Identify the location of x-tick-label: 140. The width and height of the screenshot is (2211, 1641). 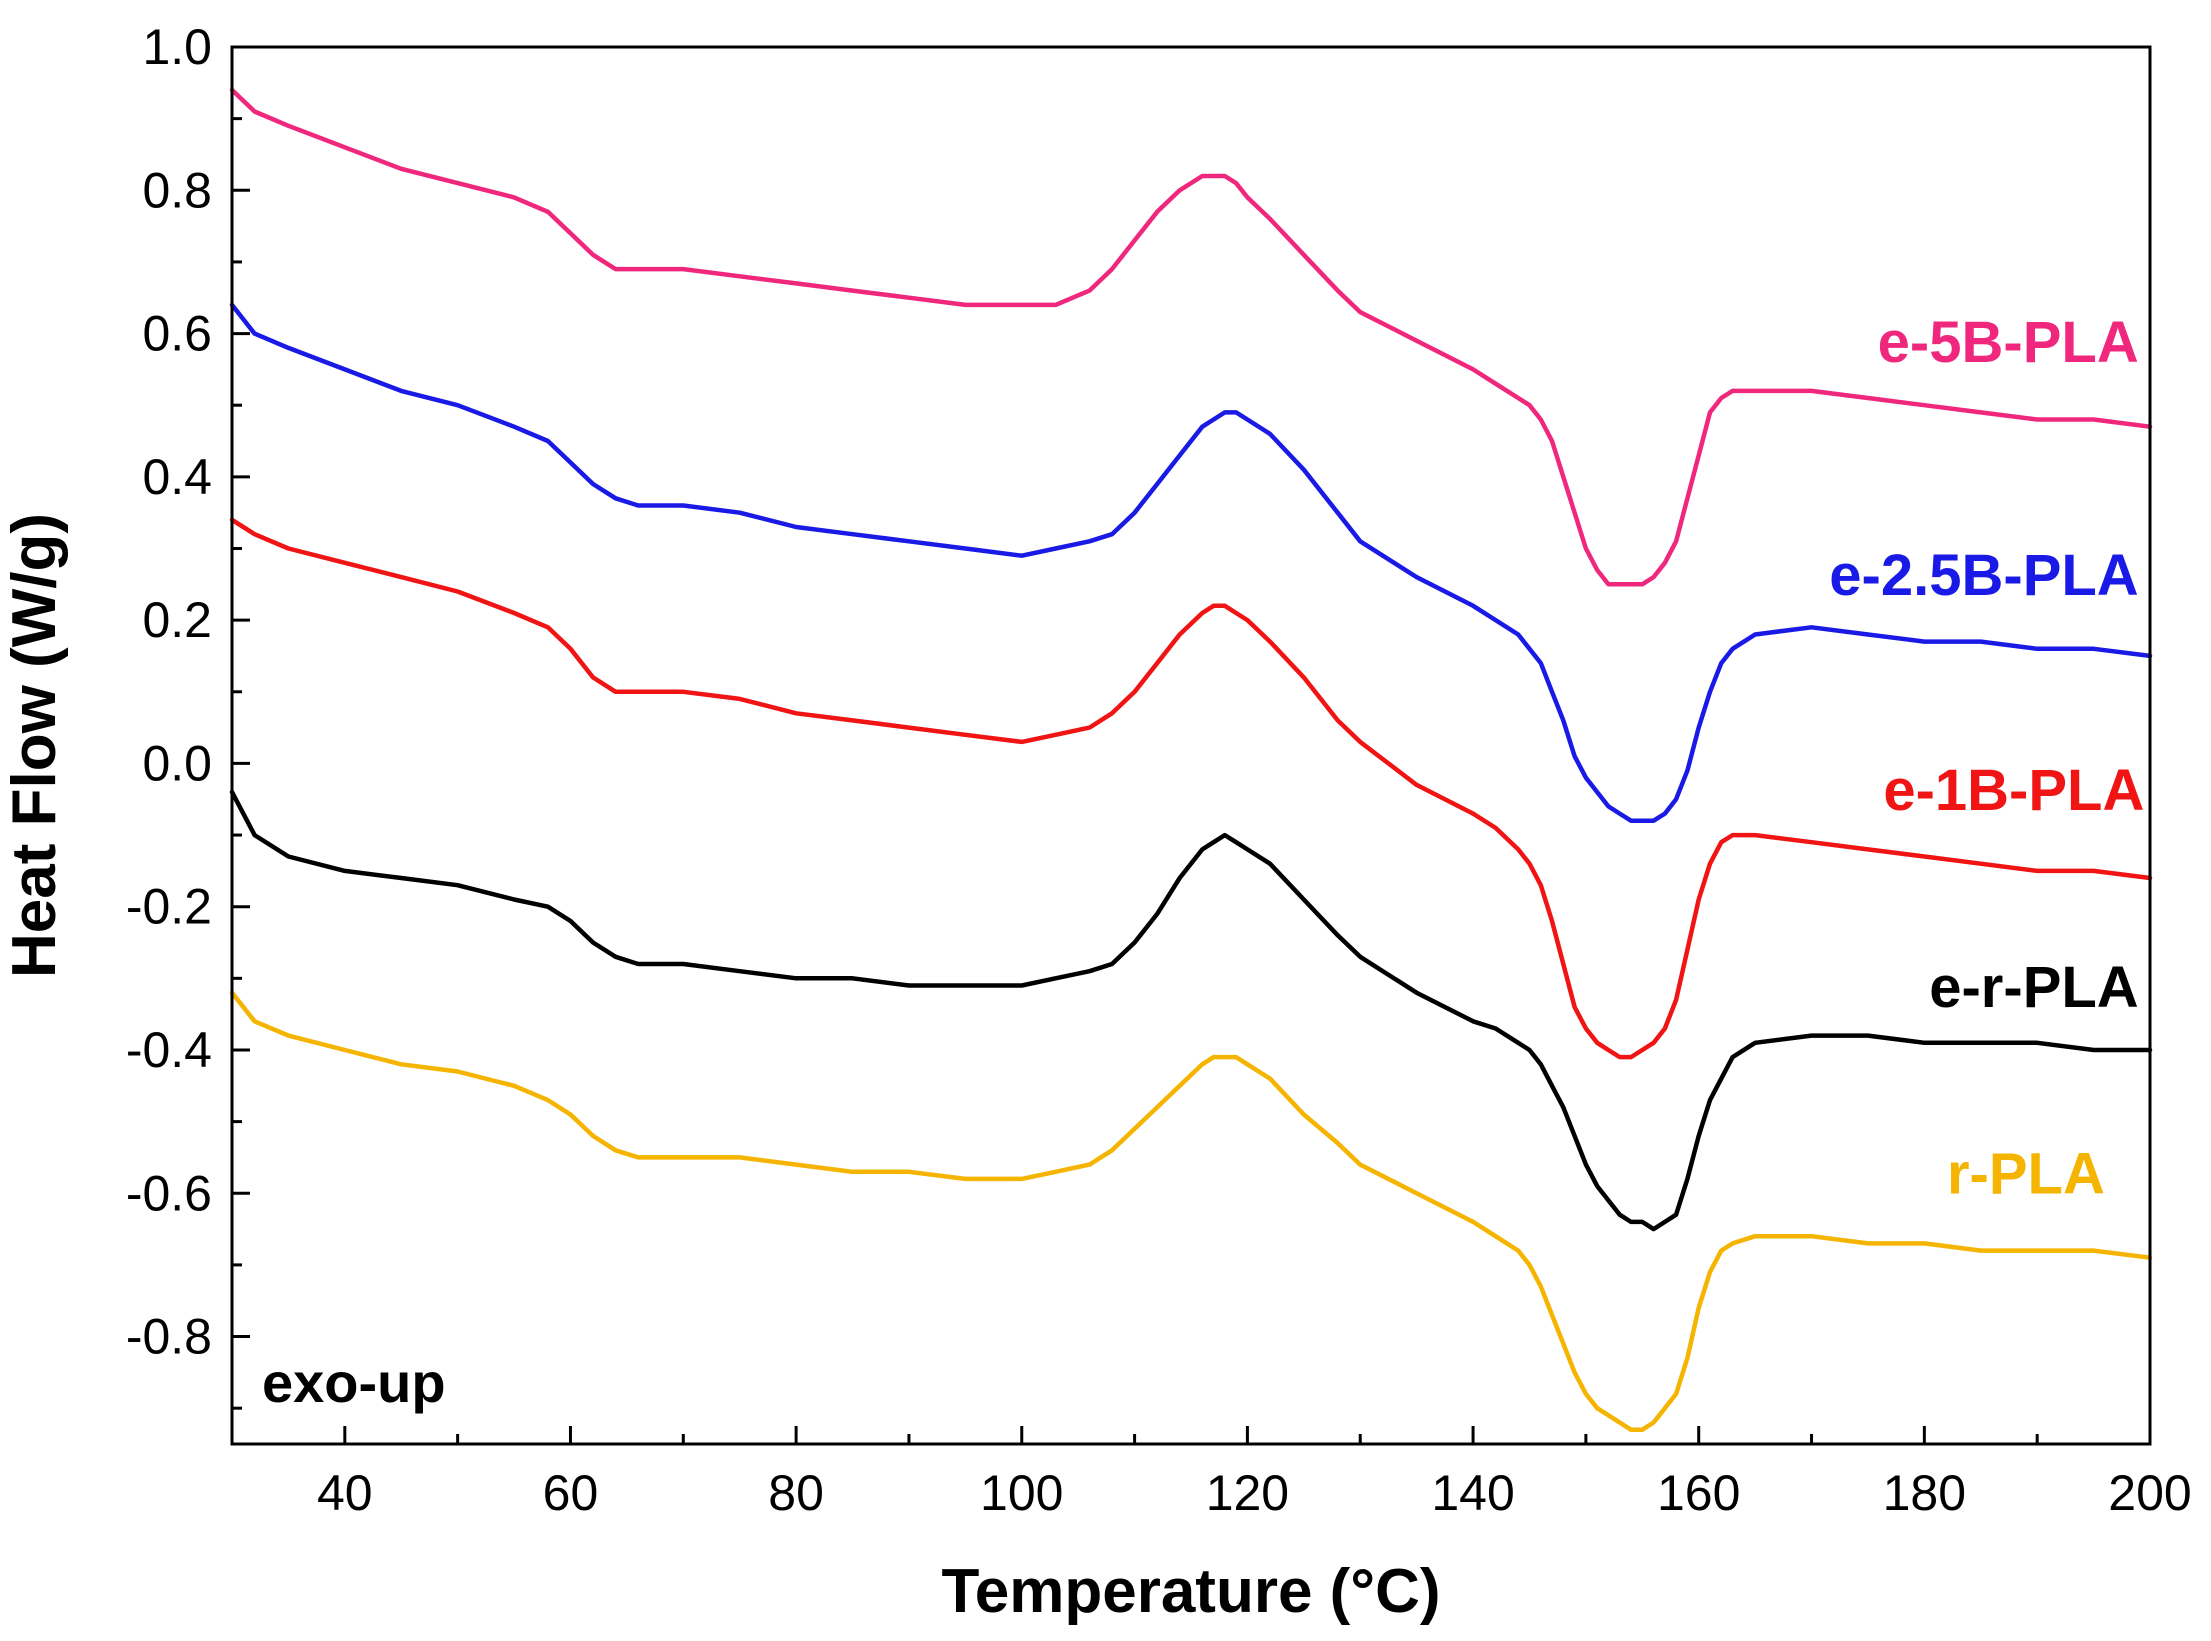
(1472, 1493).